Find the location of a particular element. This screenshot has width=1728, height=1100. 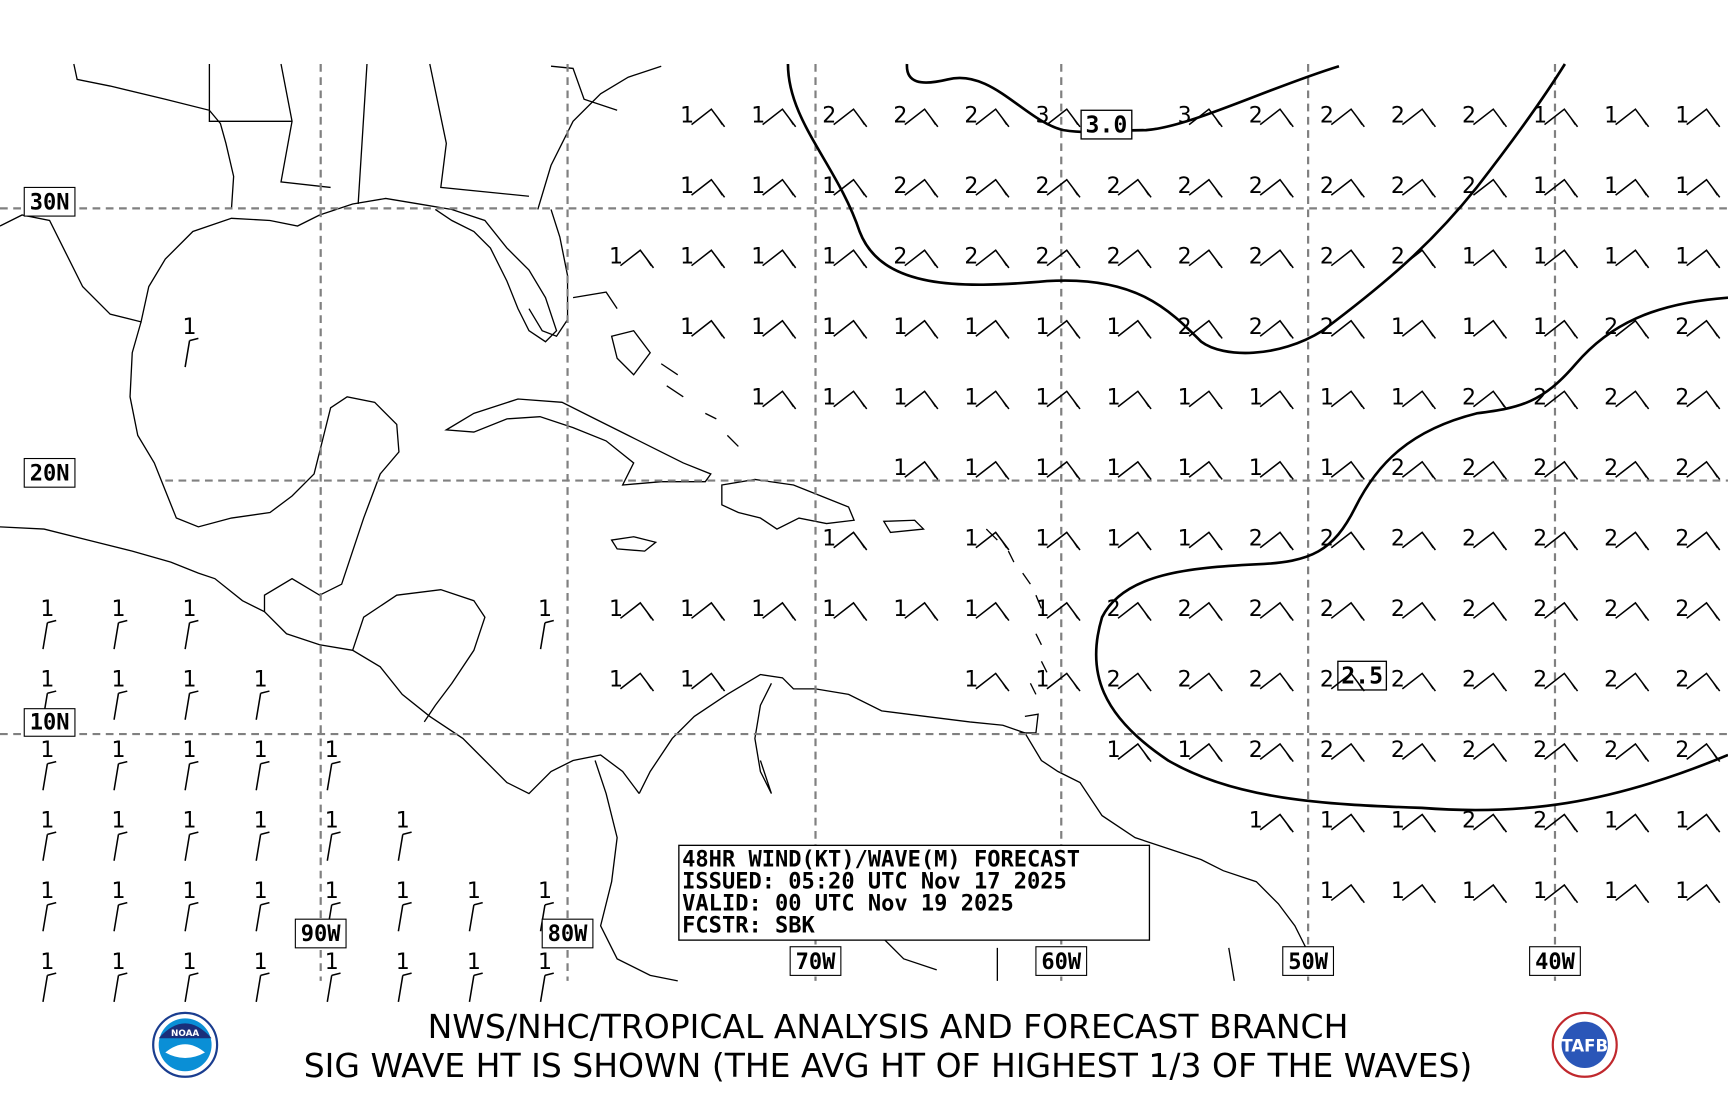

lon-label-40w: 40W is located at coordinates (1555, 961).